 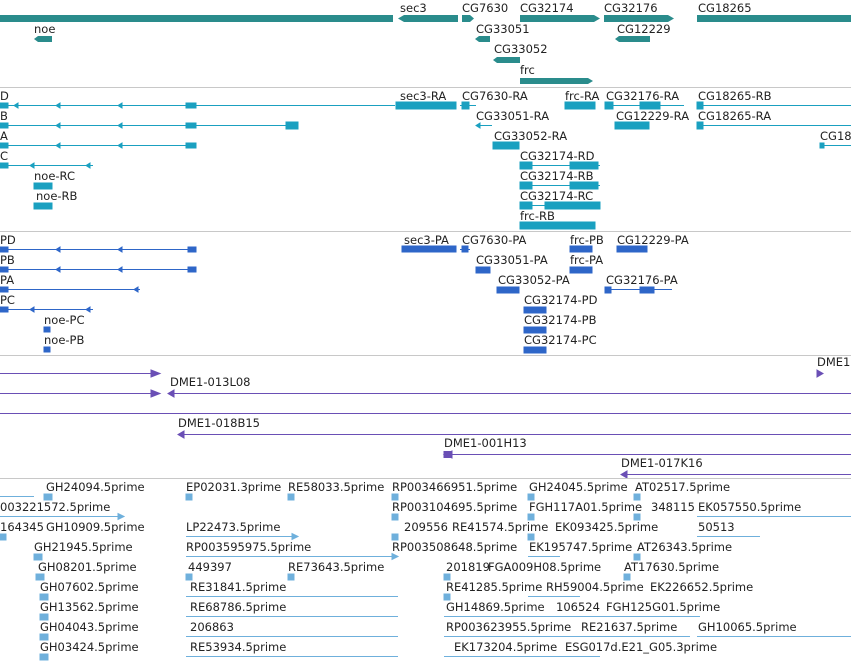 I want to click on est-label: RH59004.5prime, so click(x=595, y=587).